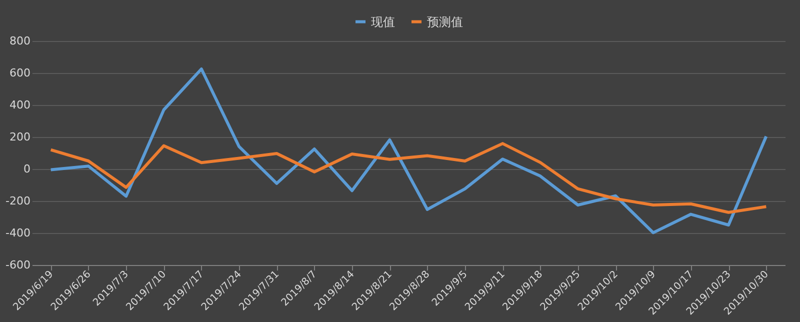 Image resolution: width=800 pixels, height=322 pixels. Describe the element at coordinates (18, 233) in the screenshot. I see `y-tick-label: -400` at that location.